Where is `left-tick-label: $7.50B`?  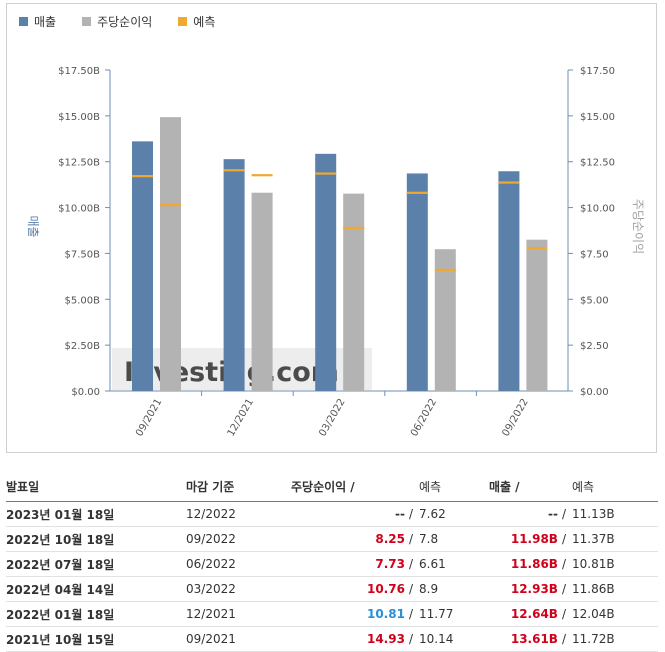 left-tick-label: $7.50B is located at coordinates (83, 254).